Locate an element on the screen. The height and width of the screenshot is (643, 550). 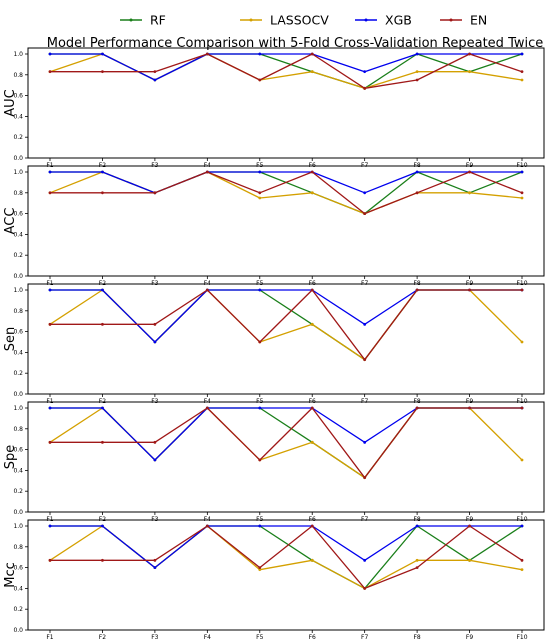
legend-marker-en is located at coordinates (451, 20).